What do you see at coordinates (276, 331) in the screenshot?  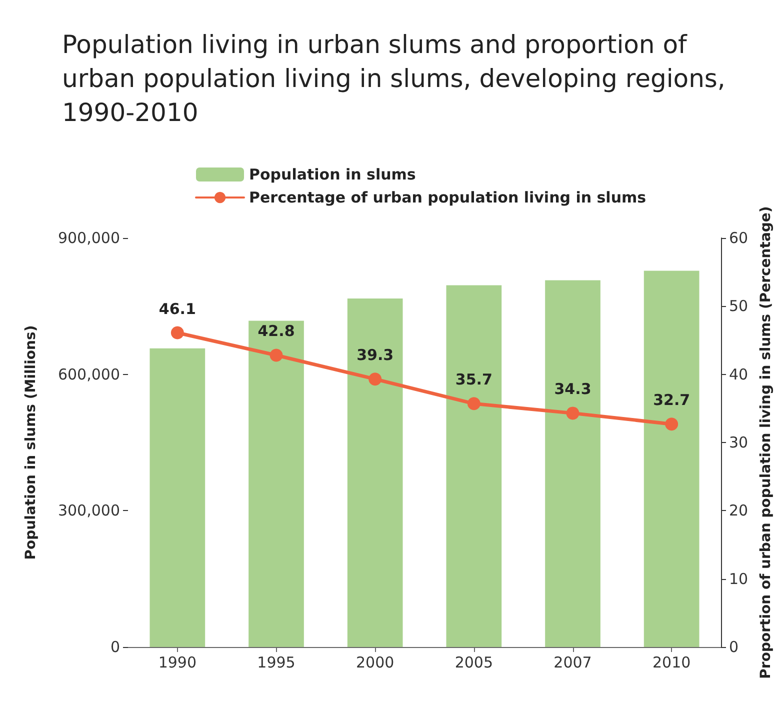 I see `data-label: 42.8` at bounding box center [276, 331].